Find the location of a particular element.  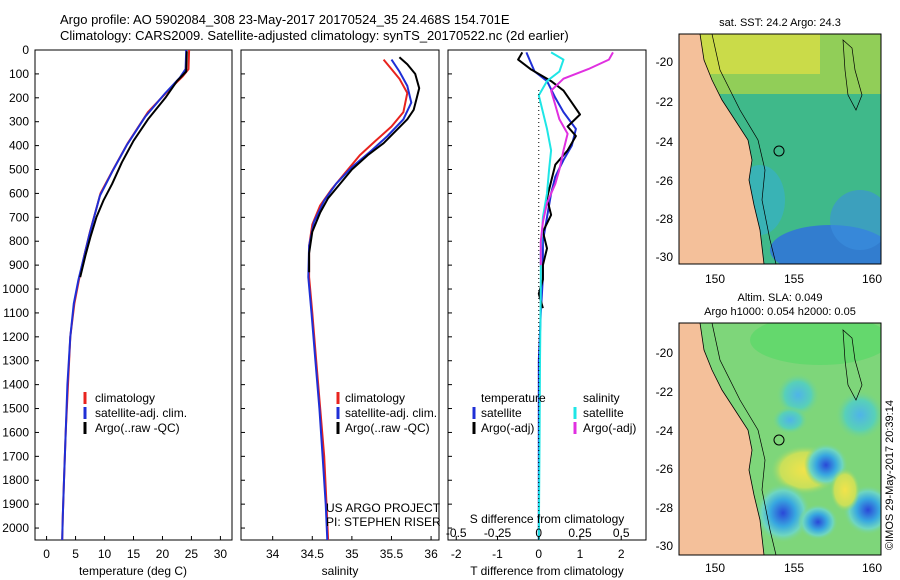

sst-map-title: sat. SST: 24.2 Argo: 24.3 is located at coordinates (780, 23).